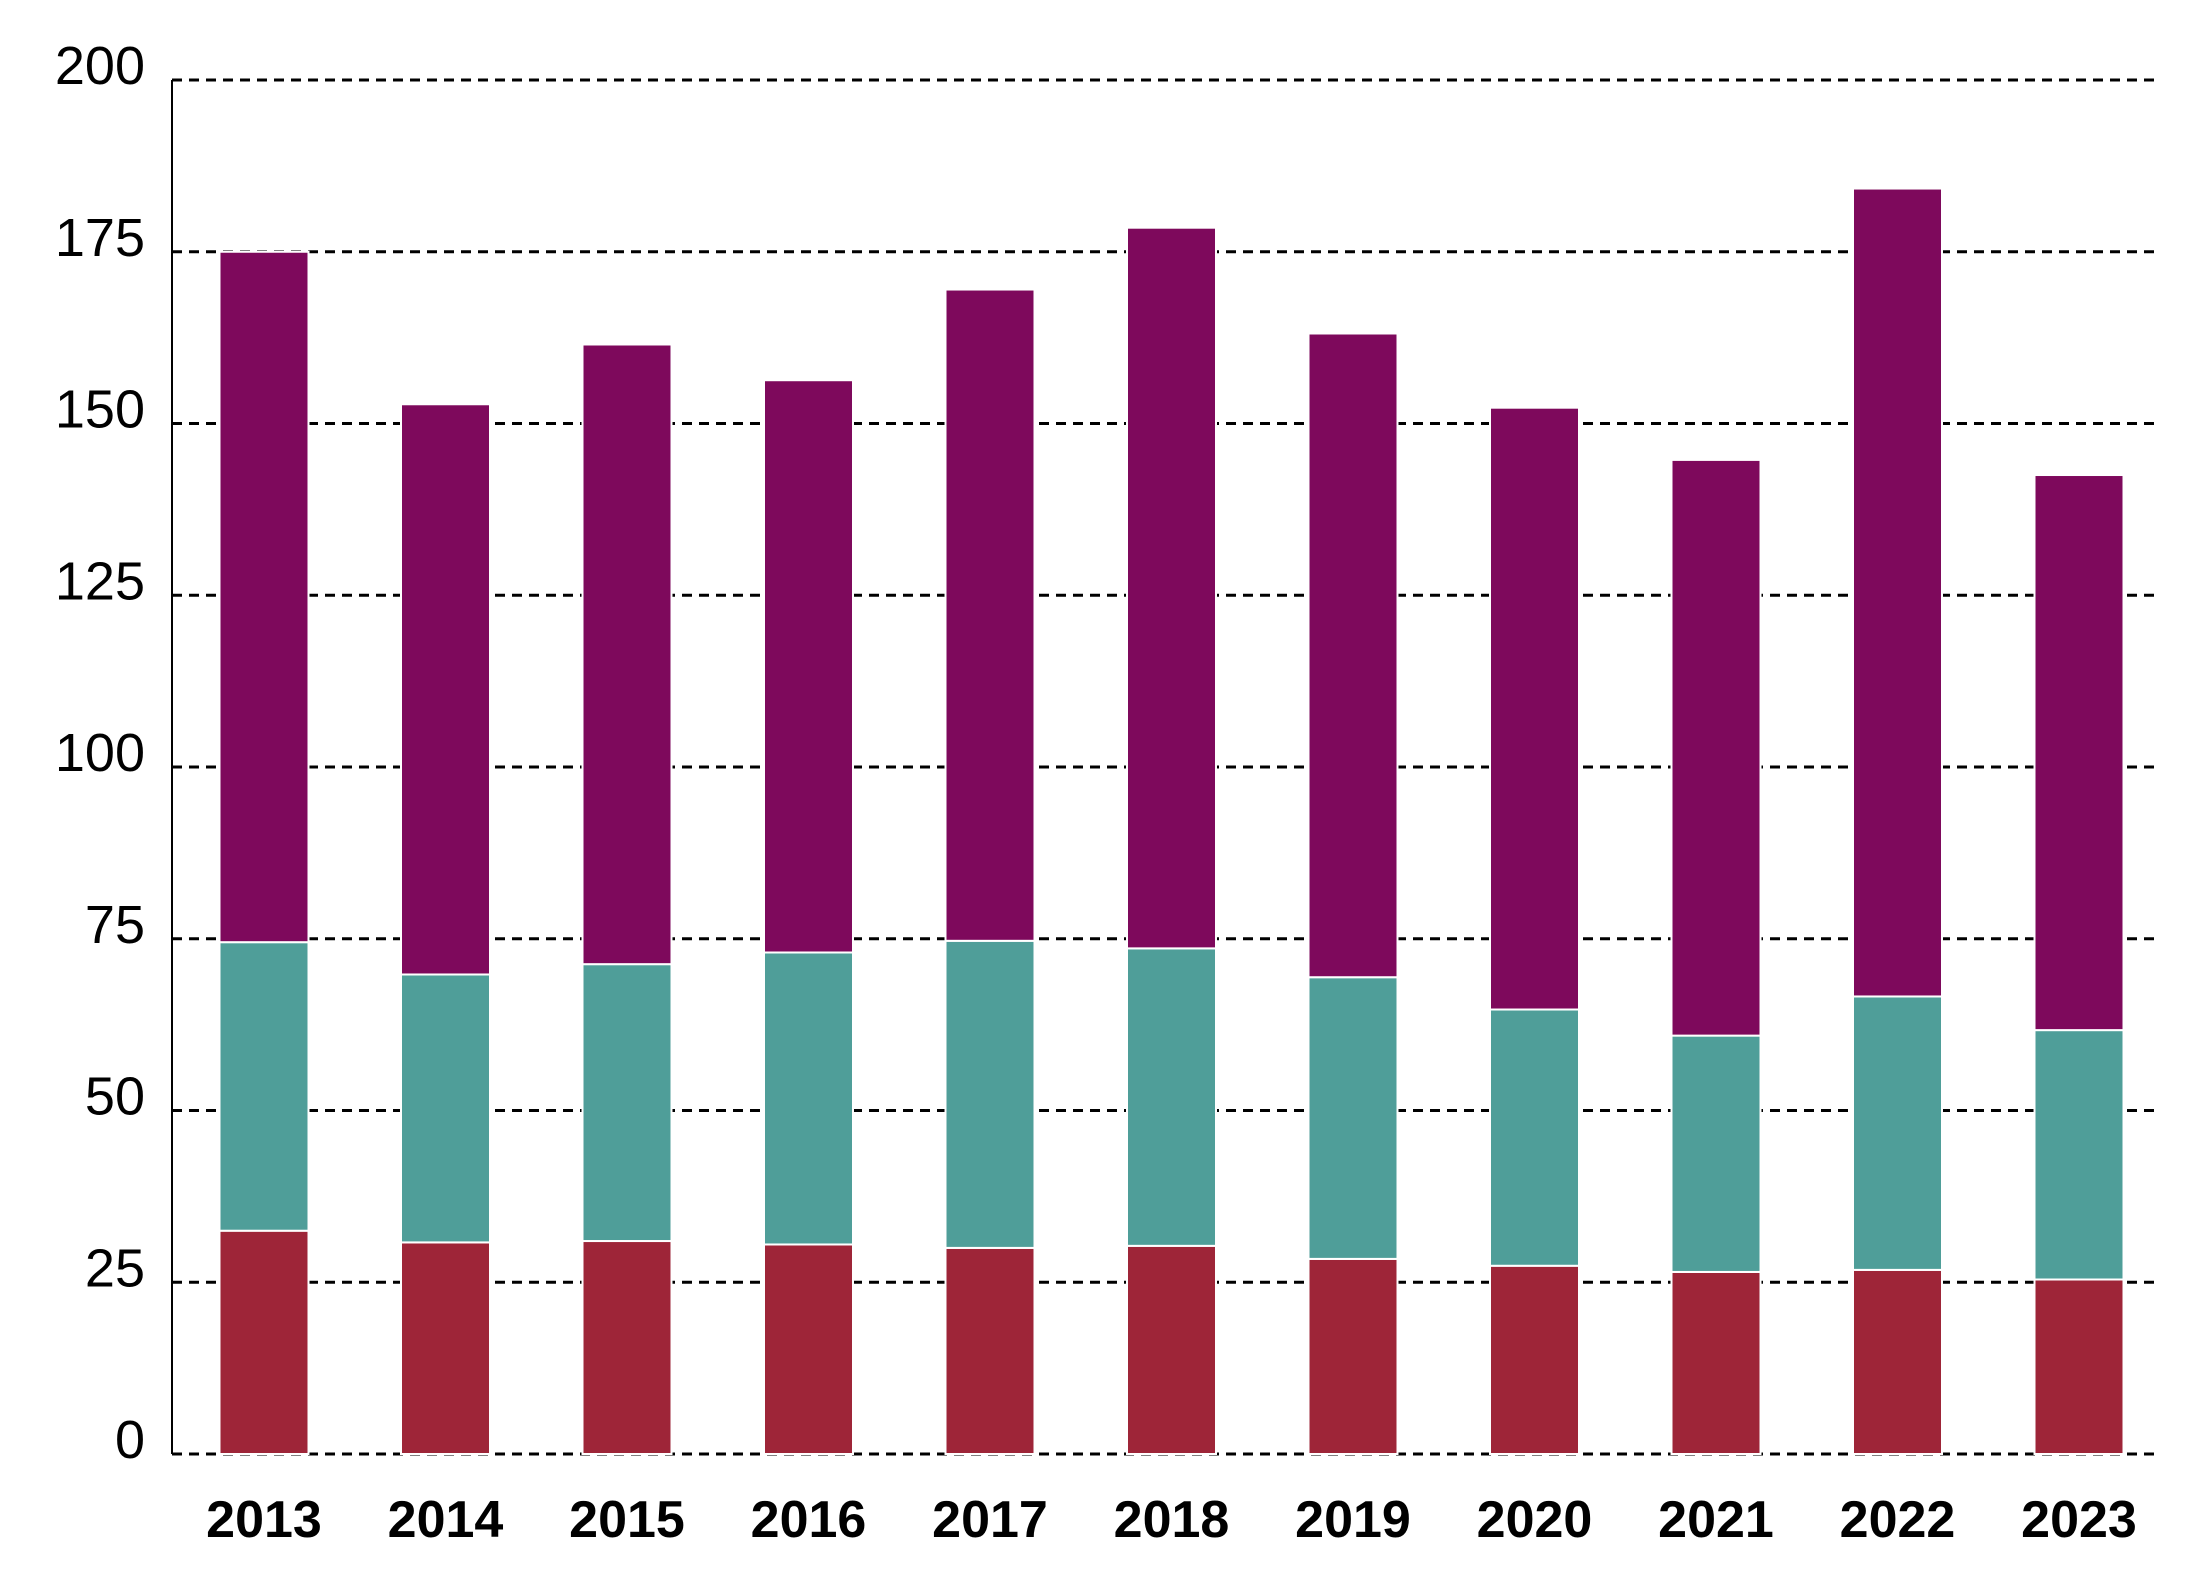 This screenshot has height=1586, width=2200. I want to click on y-tick-label: 150, so click(100, 410).